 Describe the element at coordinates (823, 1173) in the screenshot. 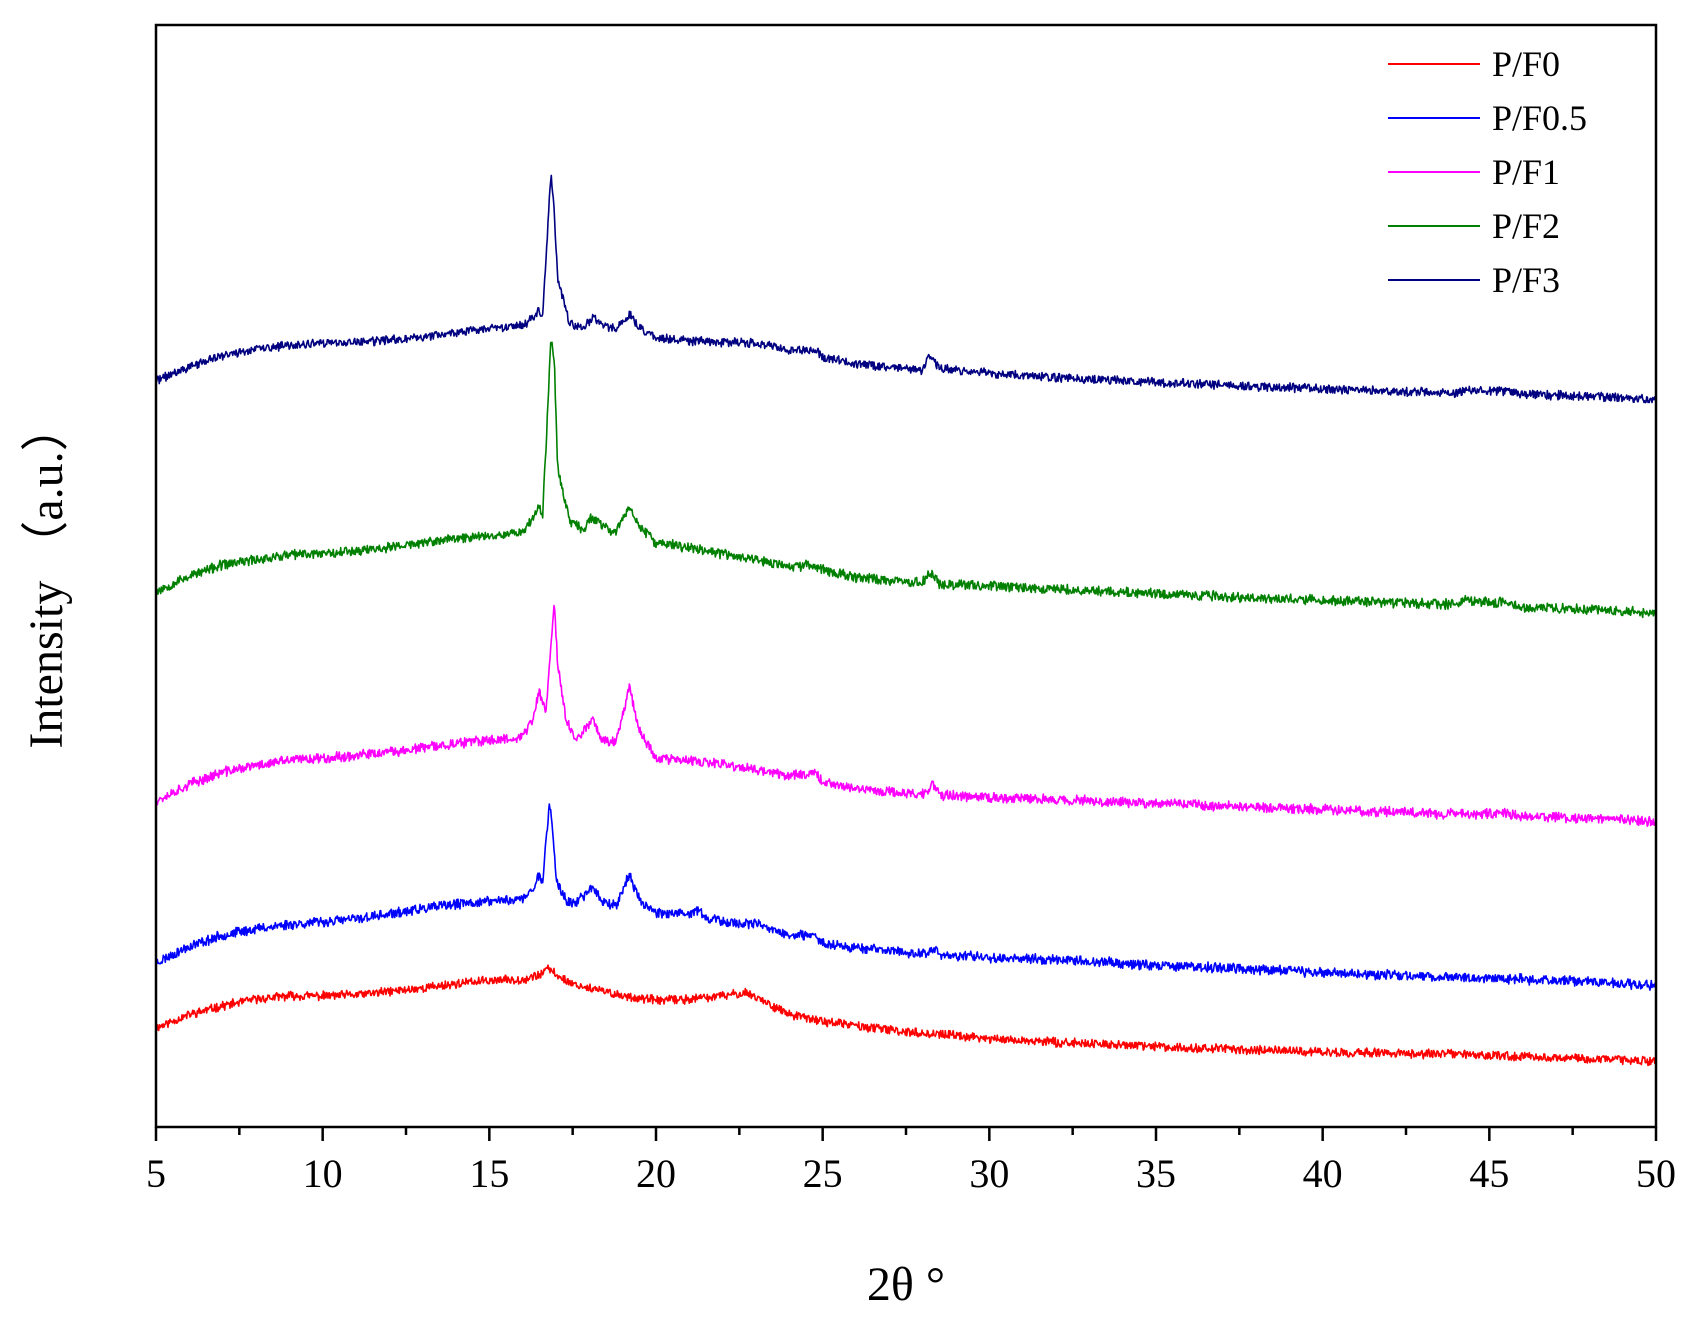

I see `x-tick-label: 25` at that location.